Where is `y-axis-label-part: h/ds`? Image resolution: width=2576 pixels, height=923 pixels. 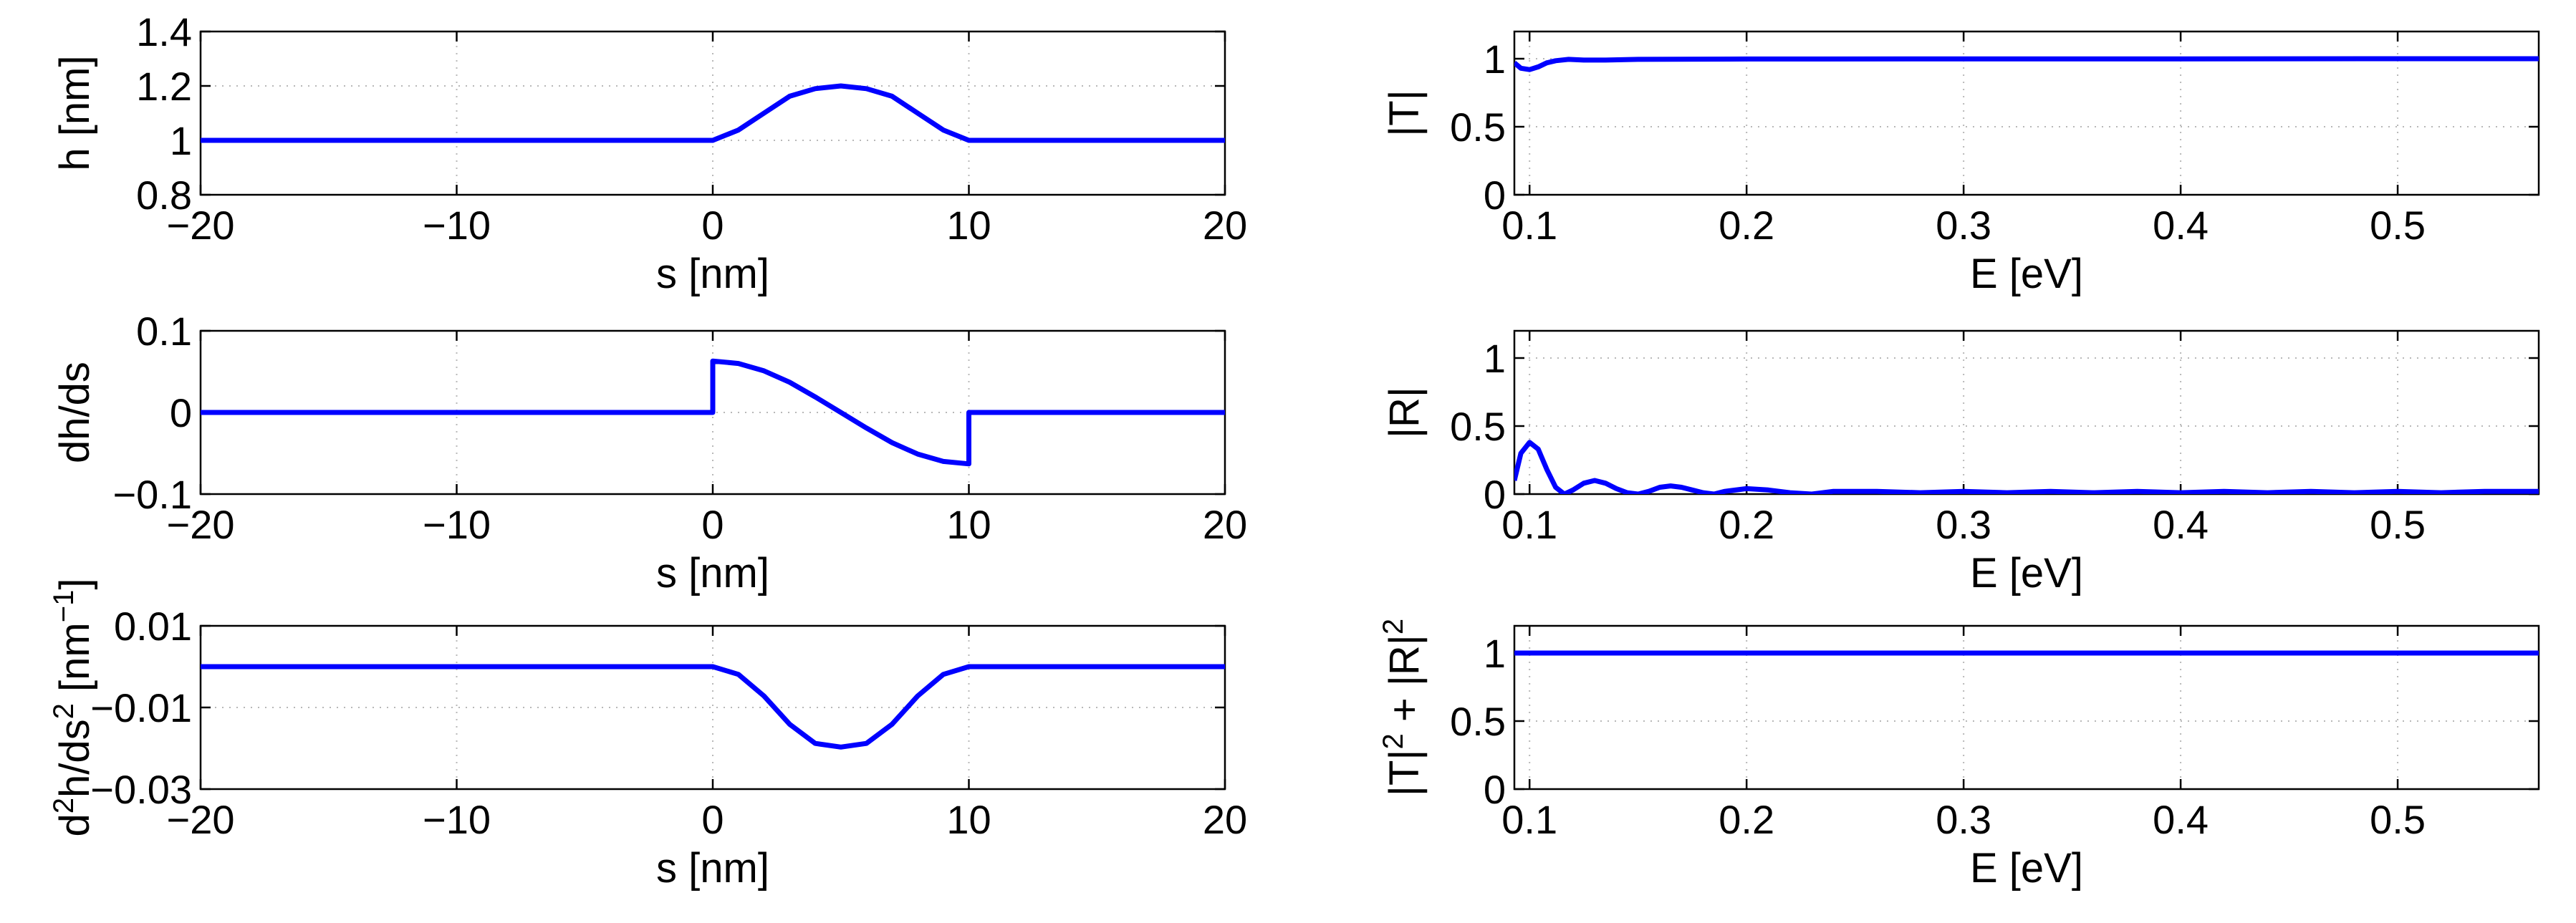
y-axis-label-part: h/ds is located at coordinates (75, 758).